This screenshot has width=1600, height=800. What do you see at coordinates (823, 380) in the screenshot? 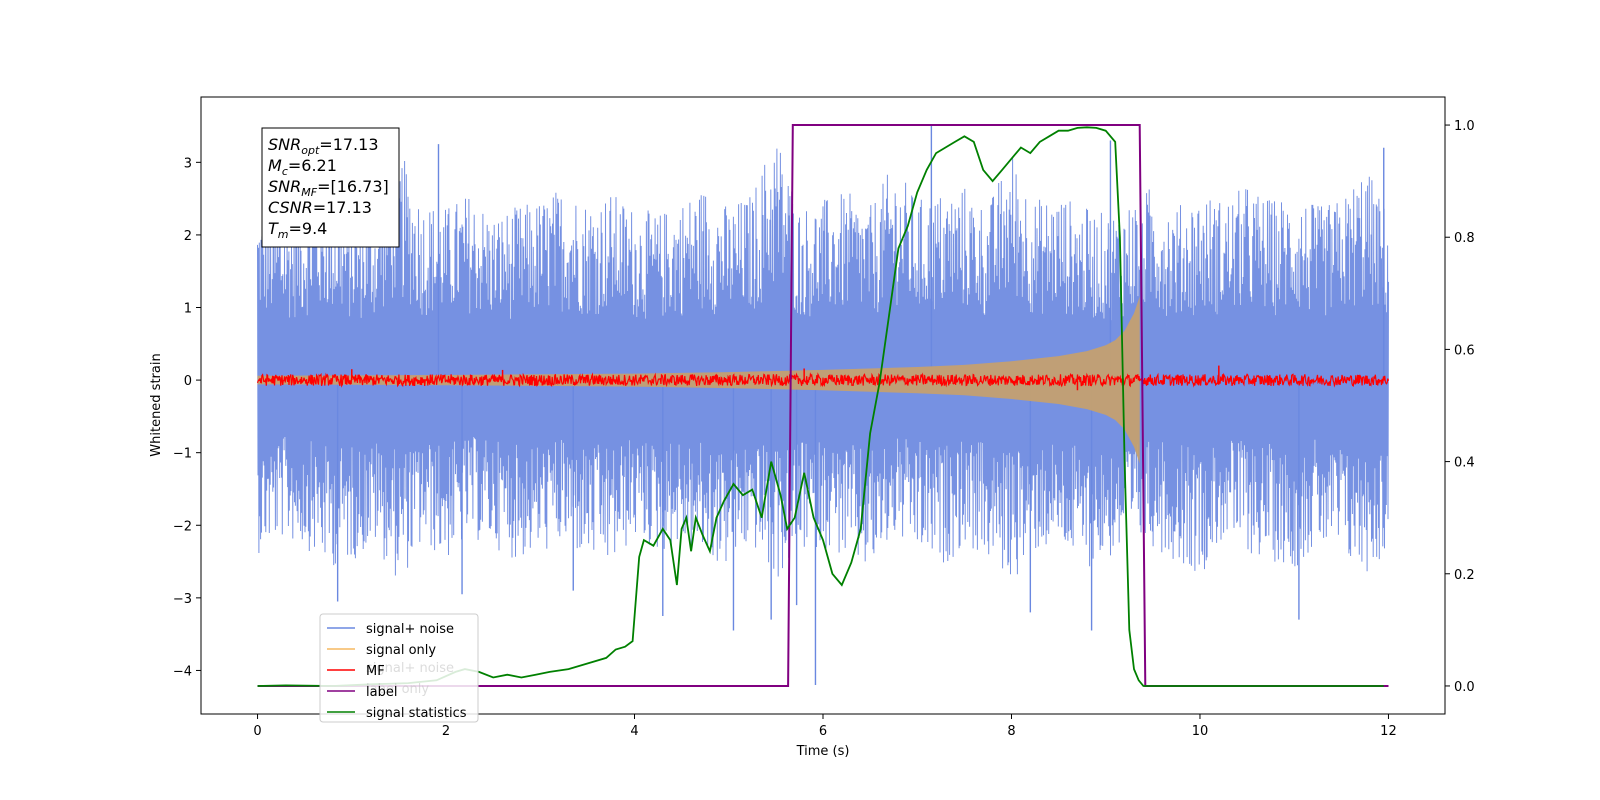
I see `series-mf` at bounding box center [823, 380].